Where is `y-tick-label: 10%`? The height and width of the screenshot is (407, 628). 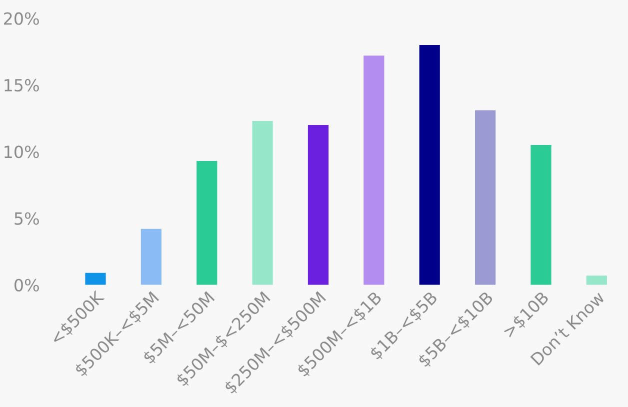 y-tick-label: 10% is located at coordinates (21, 152).